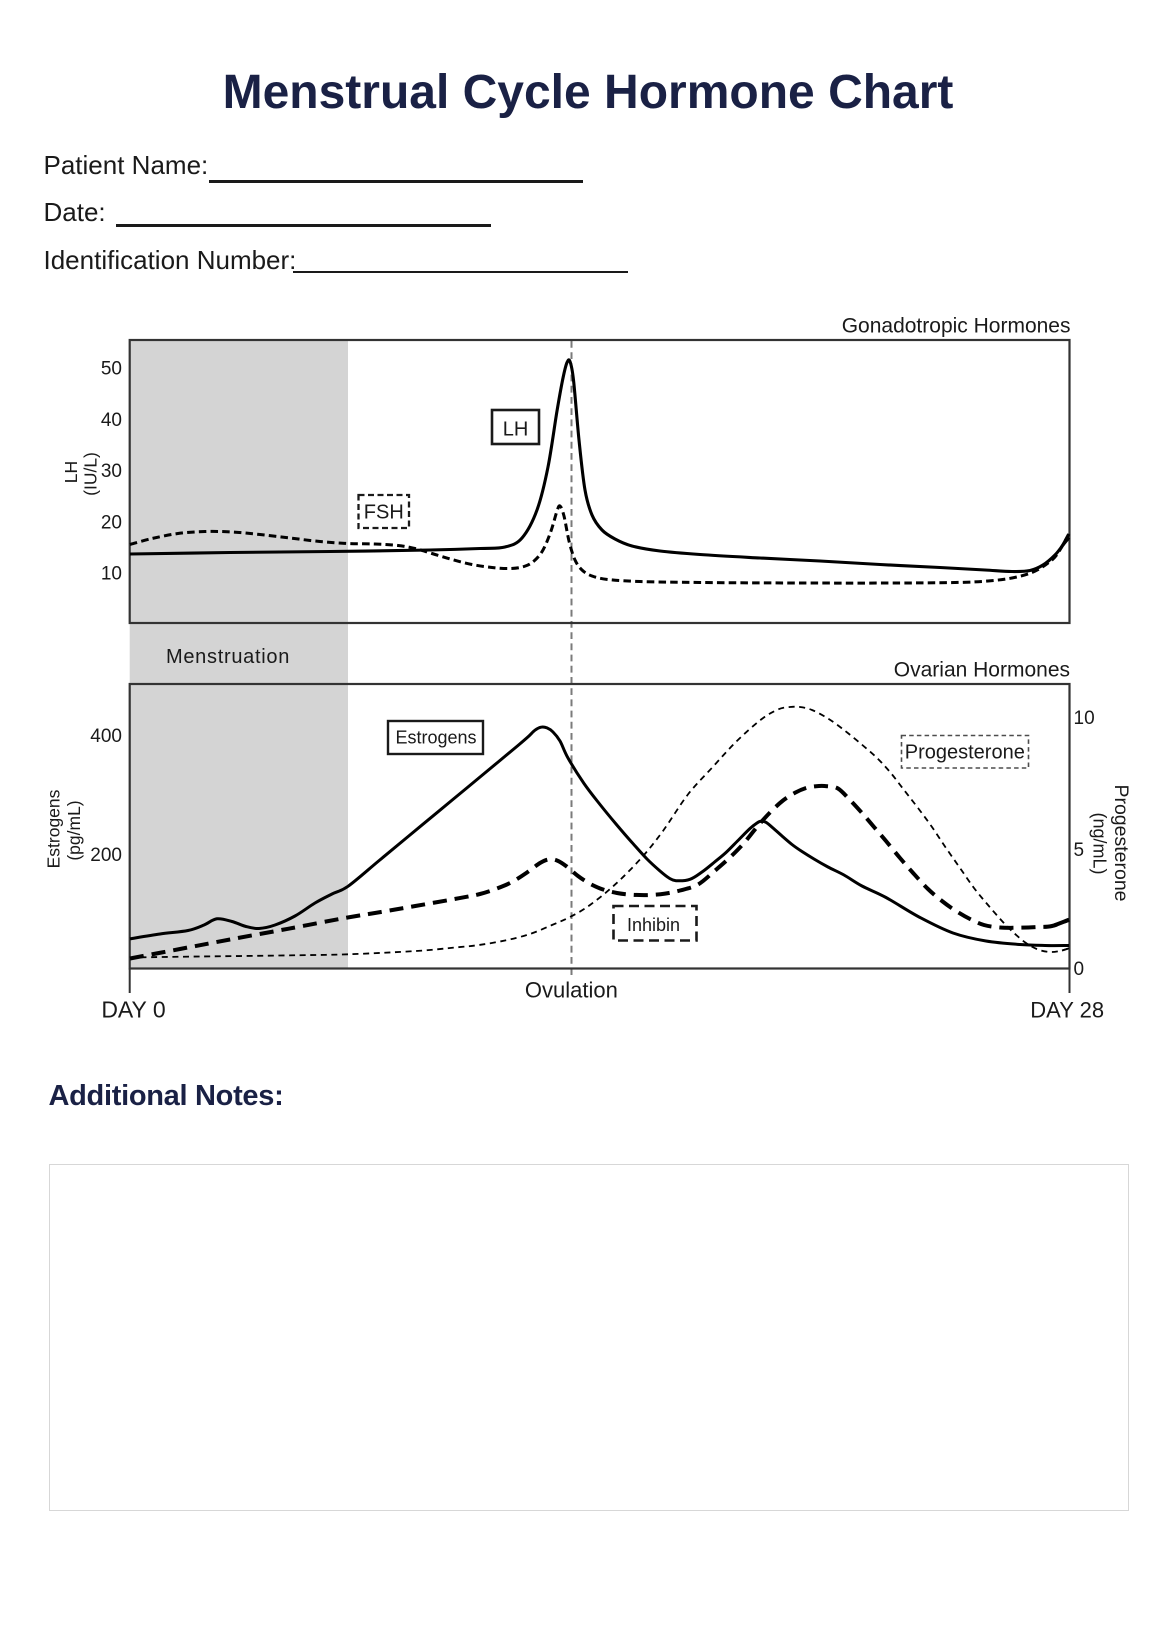  I want to click on svg-text: 400, so click(106, 736).